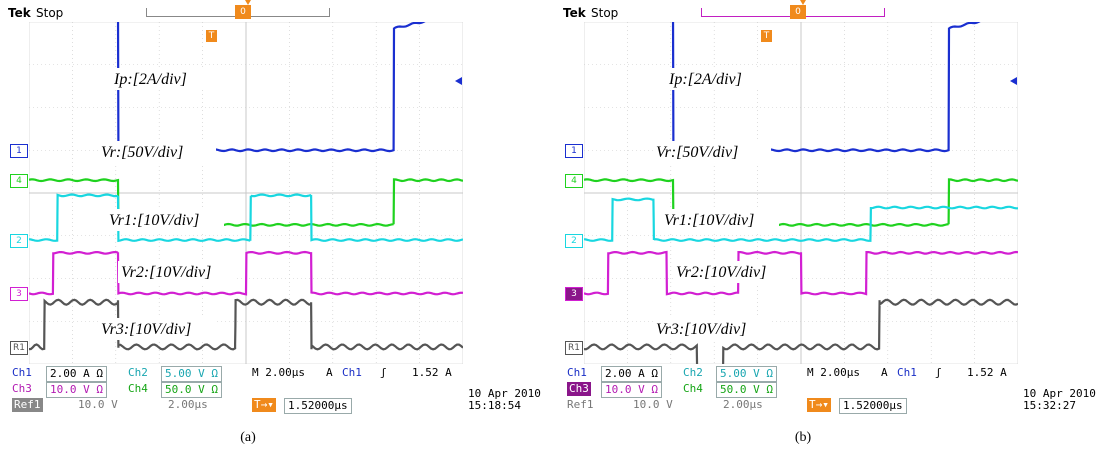 Image resolution: width=1109 pixels, height=451 pixels. Describe the element at coordinates (150, 79) in the screenshot. I see `annotation-text: Ip:[2A/div]` at that location.